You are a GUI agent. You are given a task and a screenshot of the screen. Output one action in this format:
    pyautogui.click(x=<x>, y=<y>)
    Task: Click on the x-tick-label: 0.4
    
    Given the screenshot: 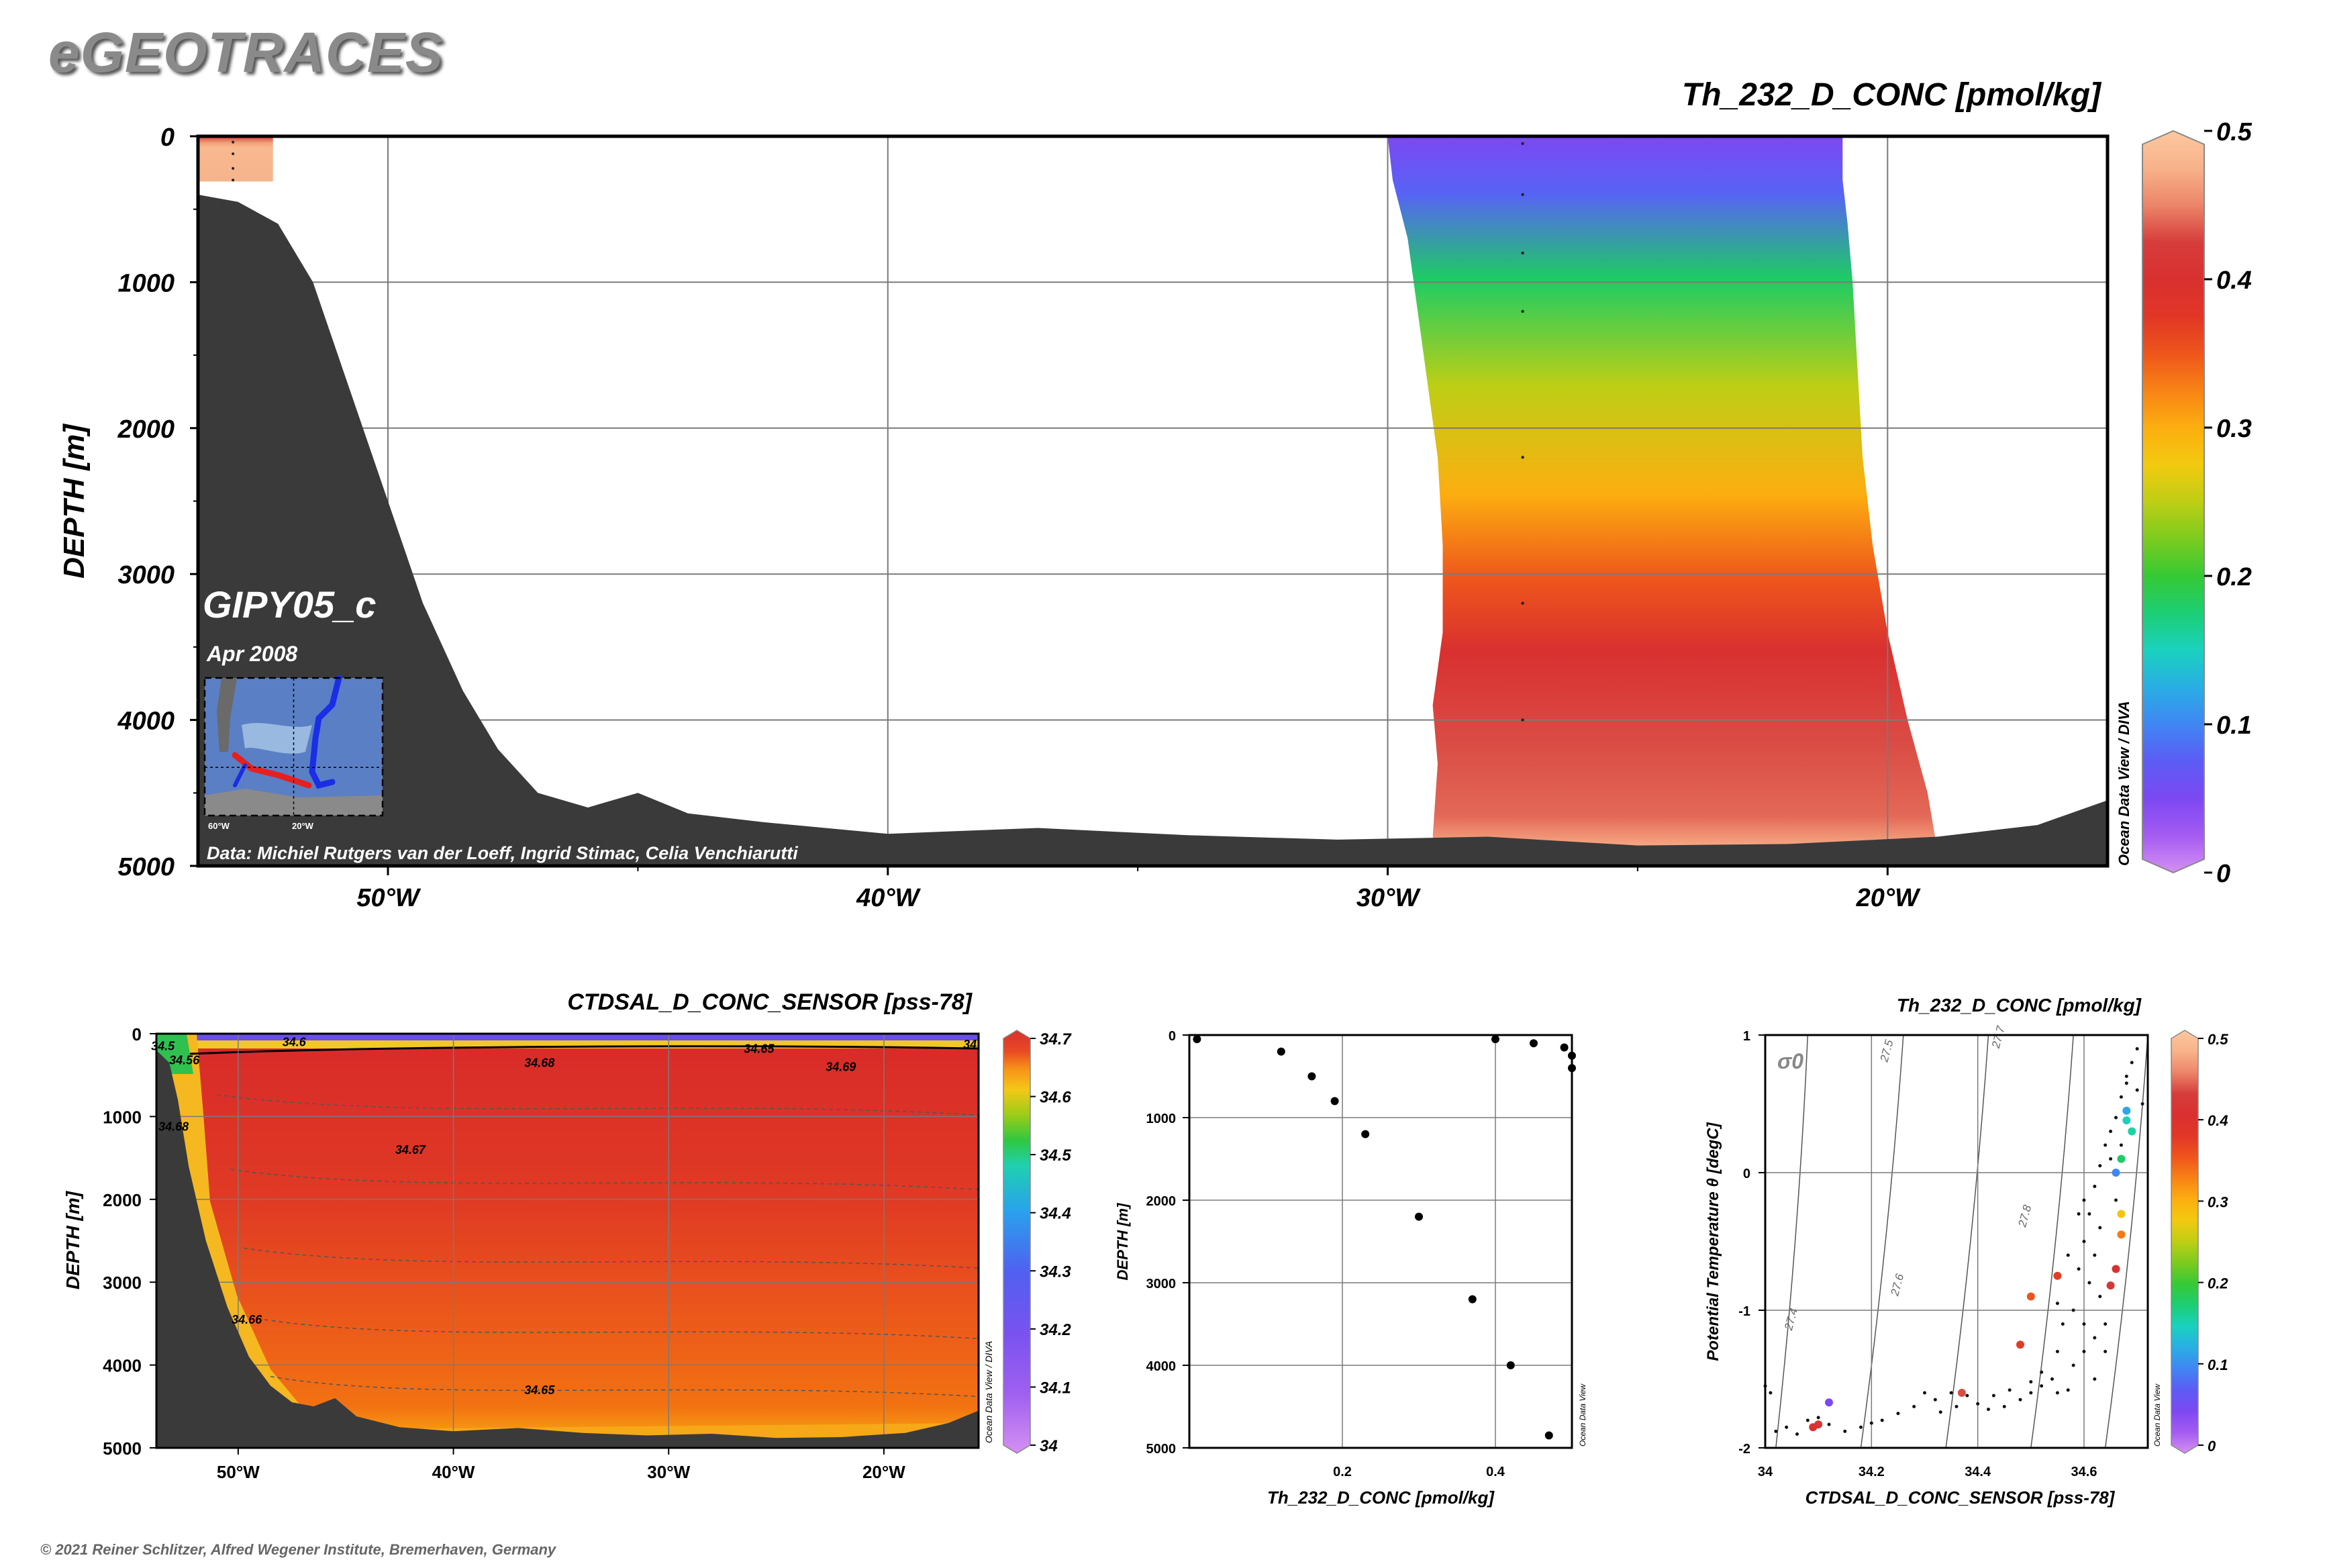 What is the action you would take?
    pyautogui.click(x=1495, y=1472)
    